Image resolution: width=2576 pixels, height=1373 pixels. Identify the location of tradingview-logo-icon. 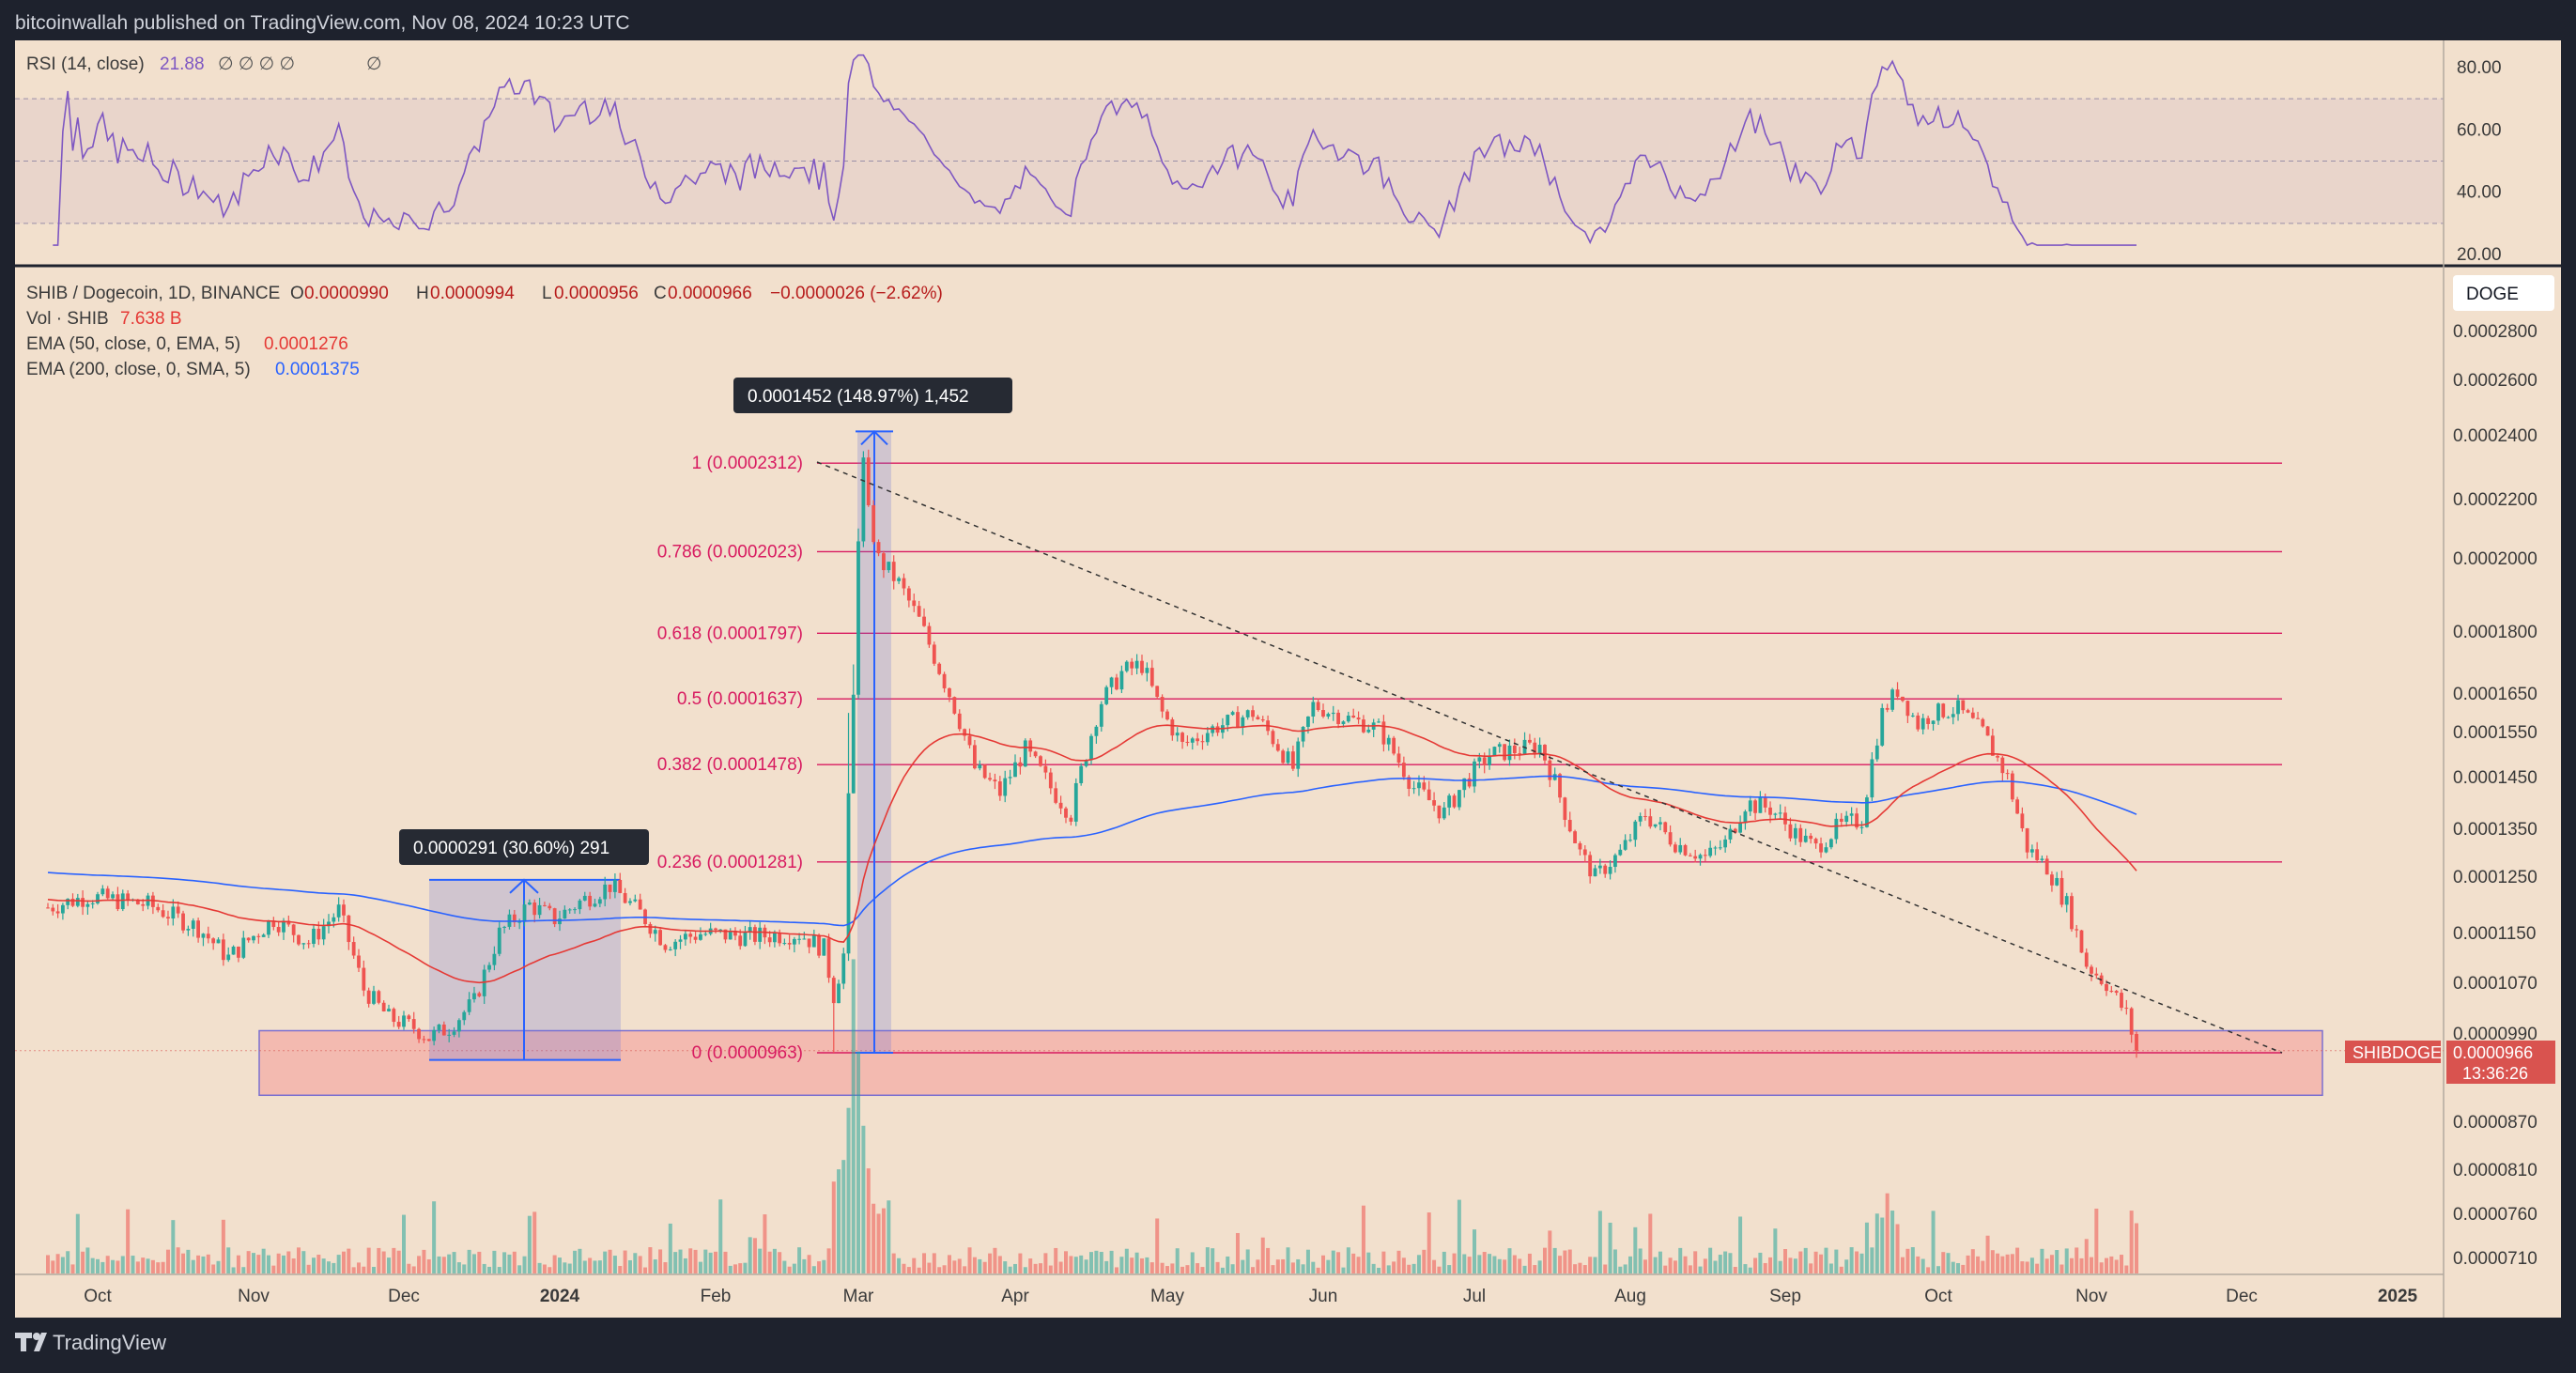
(31, 1342).